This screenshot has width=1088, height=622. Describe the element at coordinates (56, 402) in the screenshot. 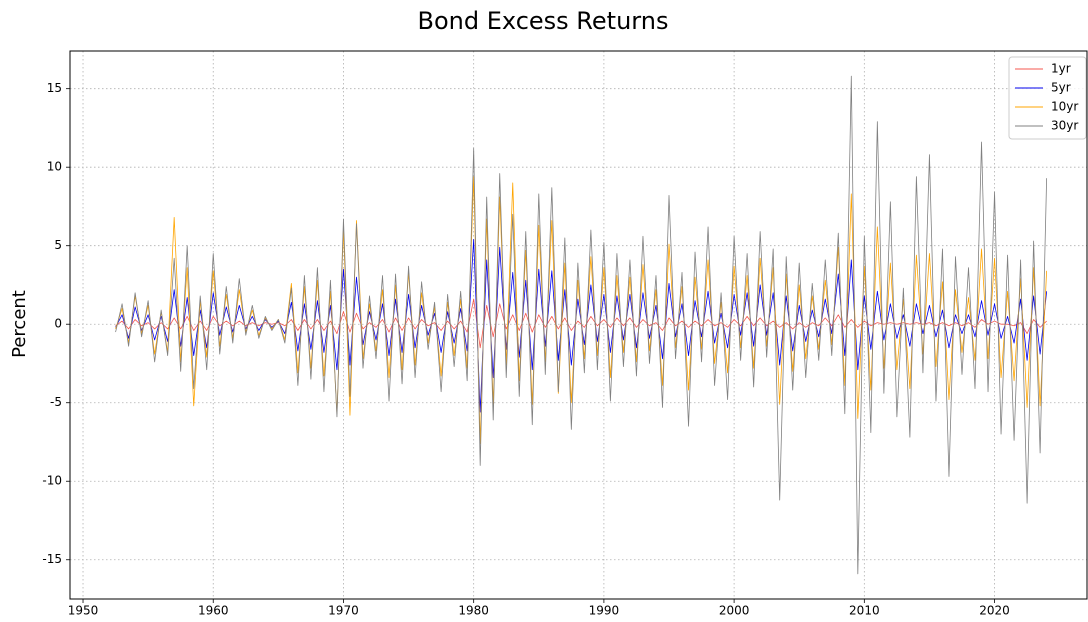

I see `y-tick-label: -5` at that location.